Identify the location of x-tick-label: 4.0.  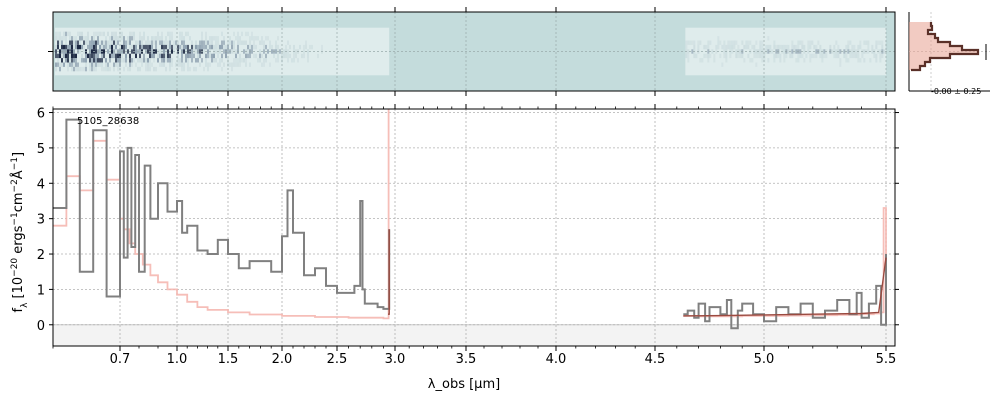
(556, 359).